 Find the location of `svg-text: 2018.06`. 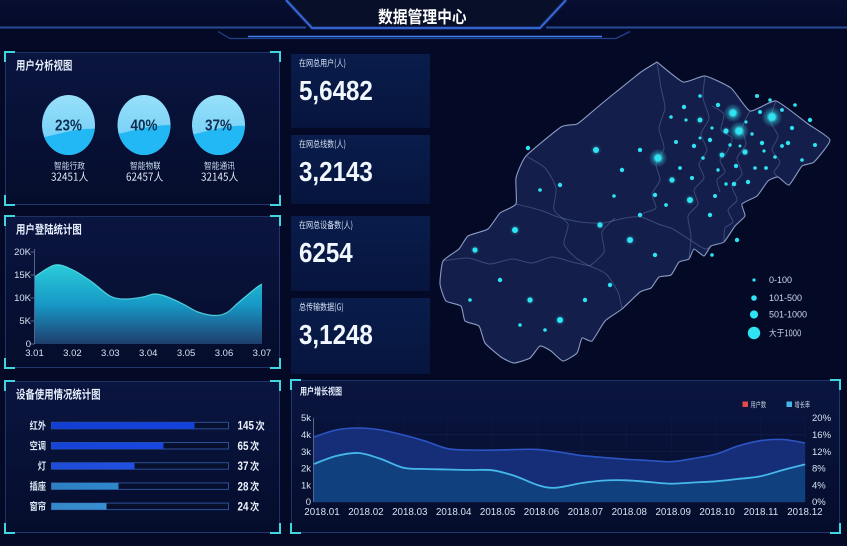

svg-text: 2018.06 is located at coordinates (542, 512).